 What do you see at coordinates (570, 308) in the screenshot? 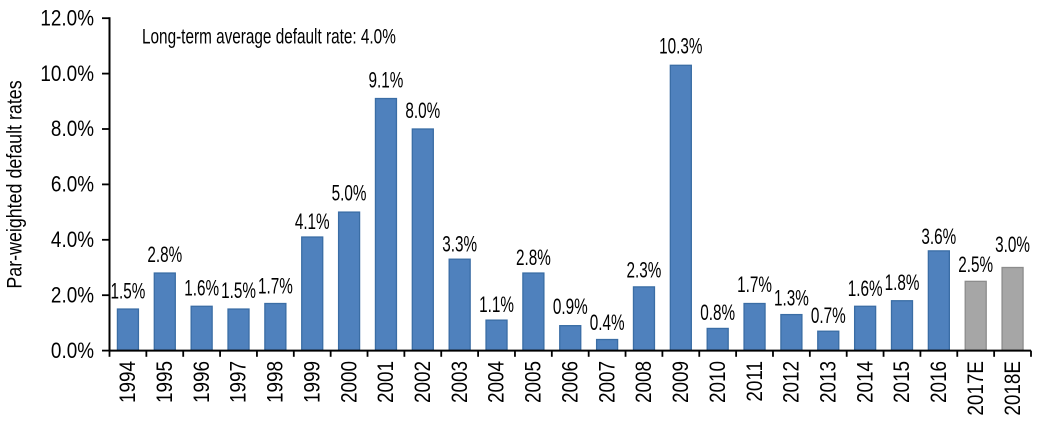
I see `svg-text: 0.9%` at bounding box center [570, 308].